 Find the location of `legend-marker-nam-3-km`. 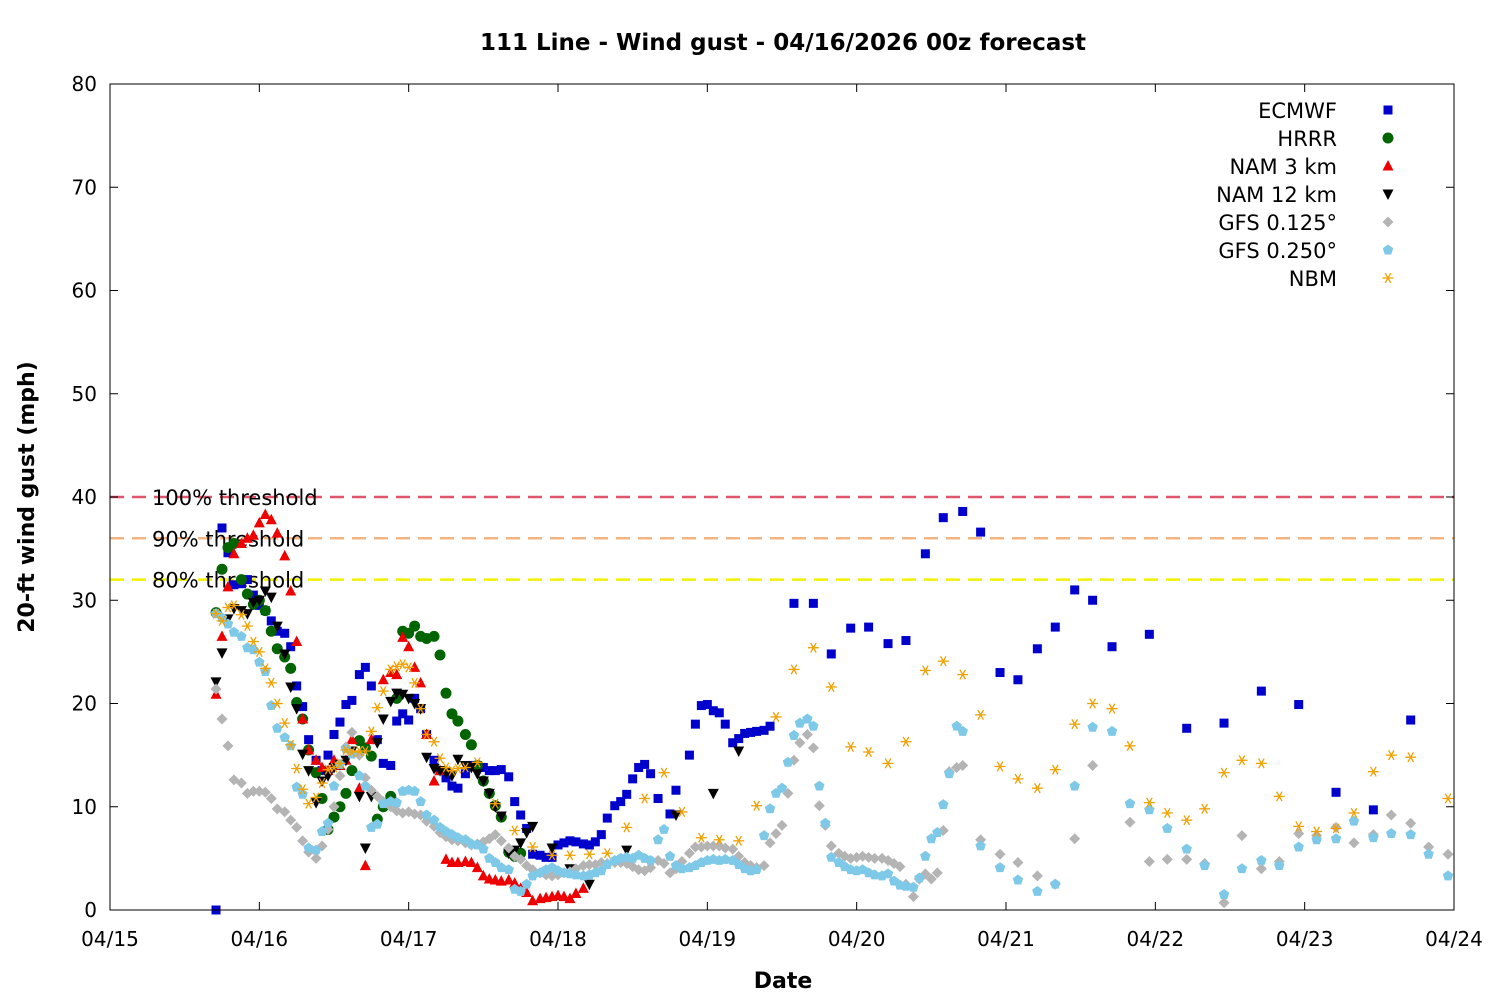

legend-marker-nam-3-km is located at coordinates (1388, 165).